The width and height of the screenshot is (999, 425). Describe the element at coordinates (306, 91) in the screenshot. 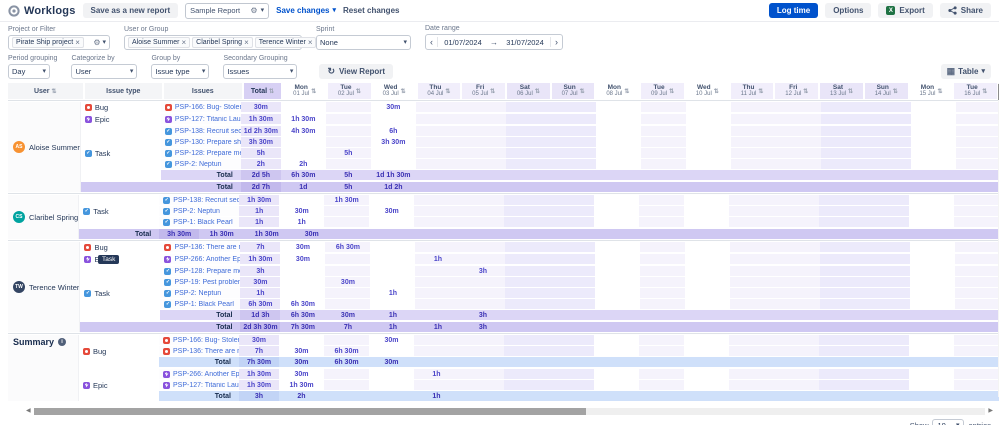

I see `column-header-date: Mon 01 Jul` at that location.